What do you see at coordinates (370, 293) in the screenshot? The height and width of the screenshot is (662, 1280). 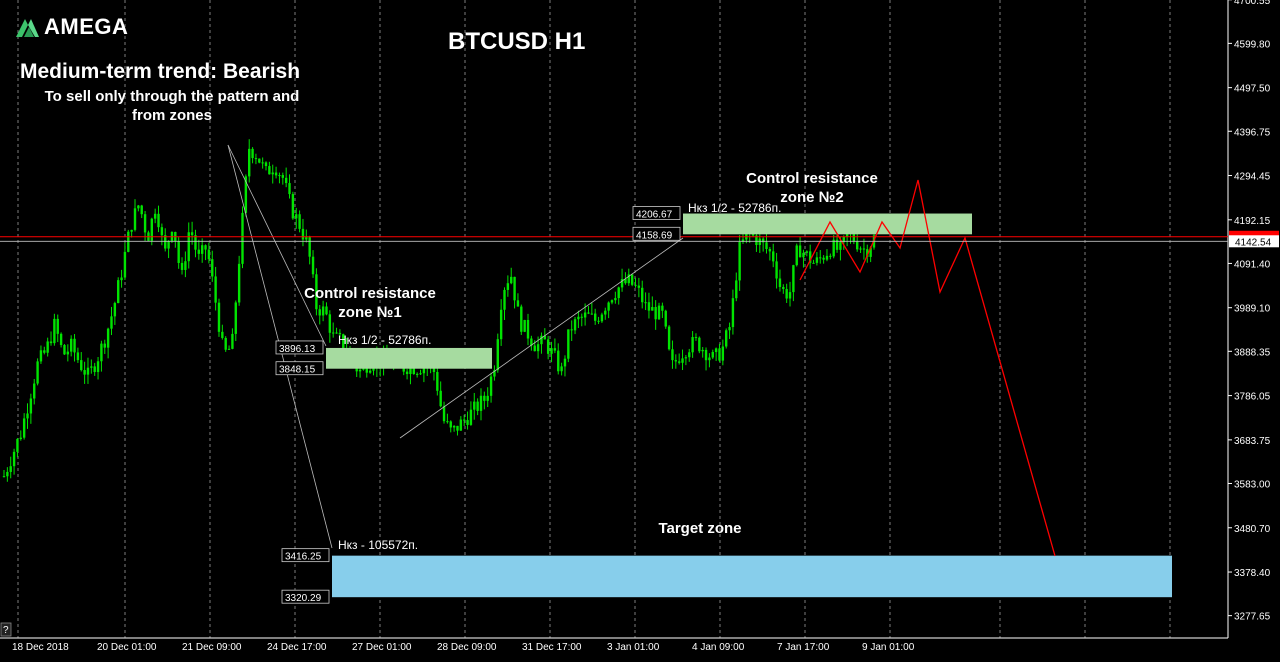 I see `zone1-label-line1: Control resistance` at bounding box center [370, 293].